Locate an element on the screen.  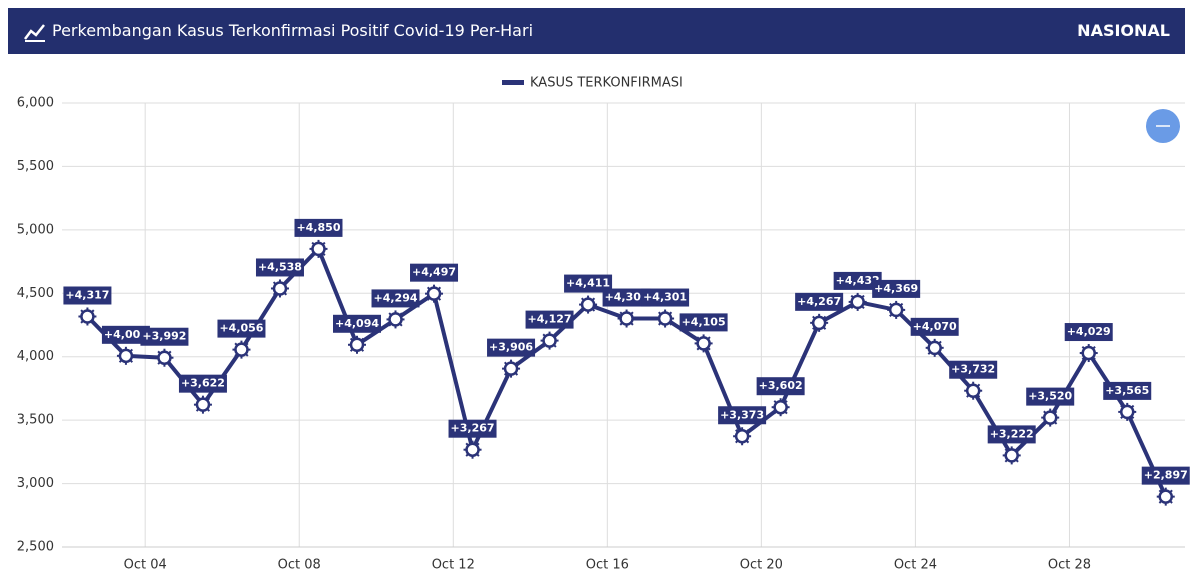
data-label: +4,105 is located at coordinates (704, 321).